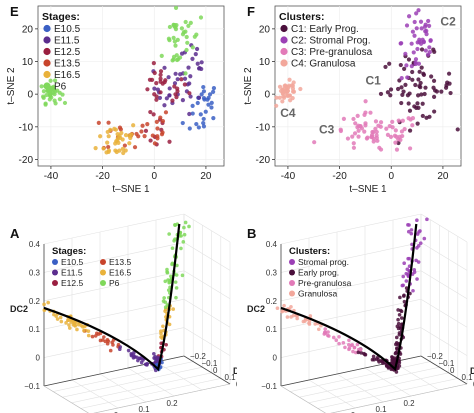  Describe the element at coordinates (251, 11) in the screenshot. I see `panel-letter: F` at that location.